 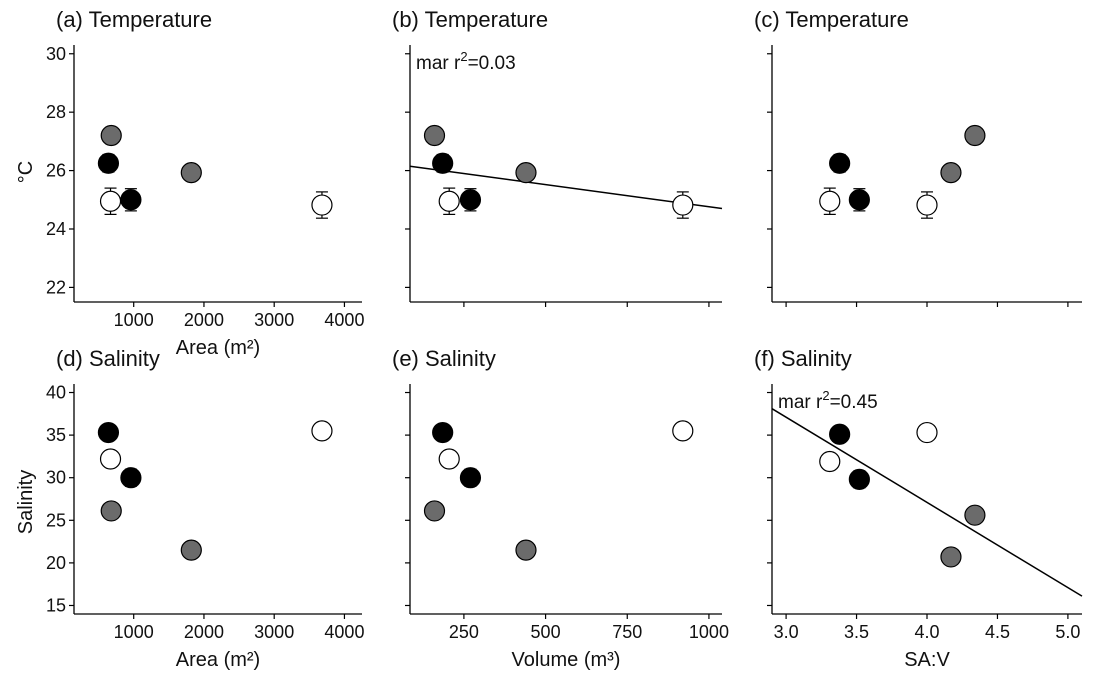 What do you see at coordinates (492, 63) in the screenshot?
I see `fit-annotation-value: =0.03` at bounding box center [492, 63].